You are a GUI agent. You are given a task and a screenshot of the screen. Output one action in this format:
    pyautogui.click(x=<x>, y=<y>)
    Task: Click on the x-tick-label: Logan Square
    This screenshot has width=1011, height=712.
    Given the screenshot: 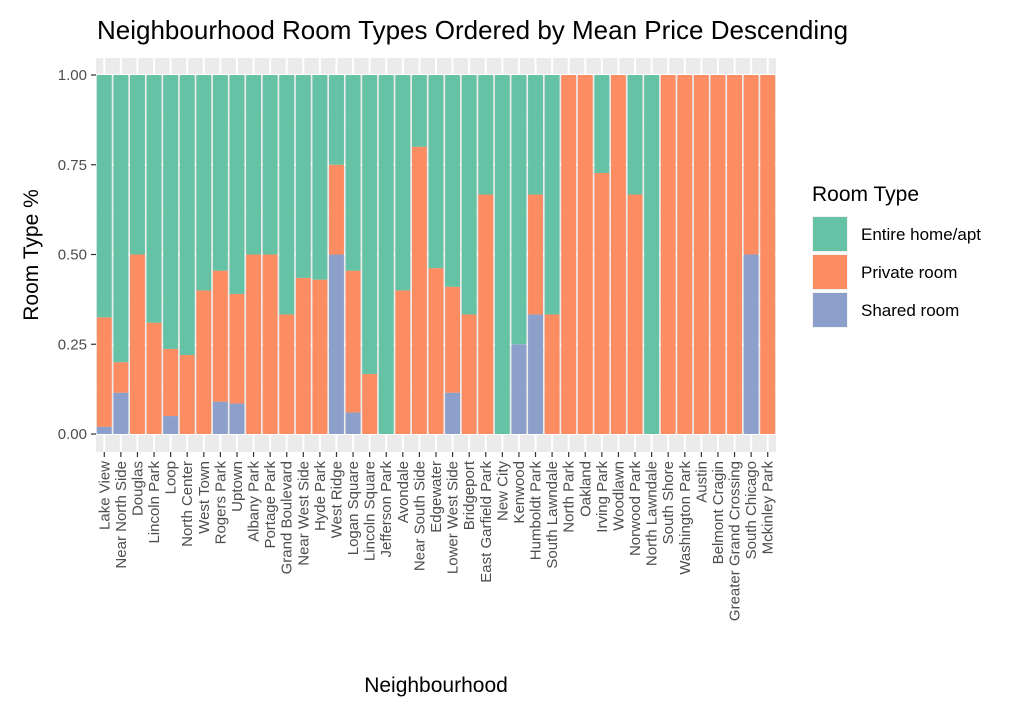 What is the action you would take?
    pyautogui.click(x=353, y=508)
    